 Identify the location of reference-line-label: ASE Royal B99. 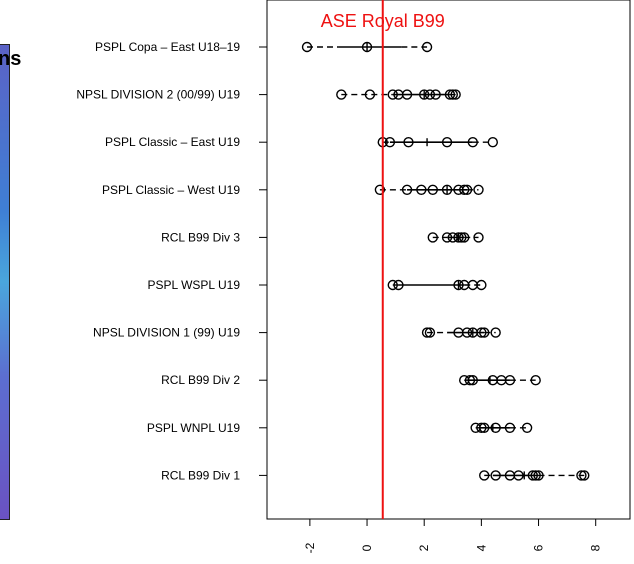
(383, 21).